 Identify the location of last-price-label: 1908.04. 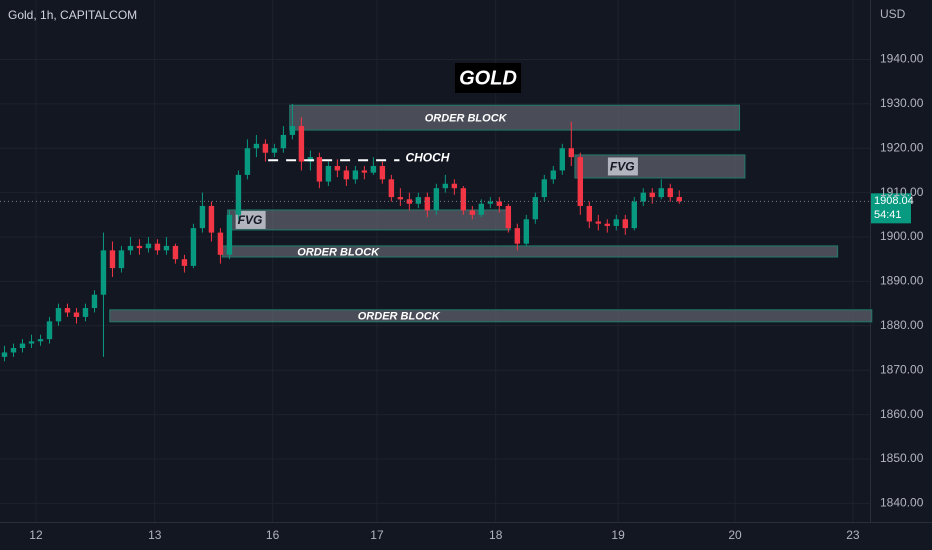
(894, 201).